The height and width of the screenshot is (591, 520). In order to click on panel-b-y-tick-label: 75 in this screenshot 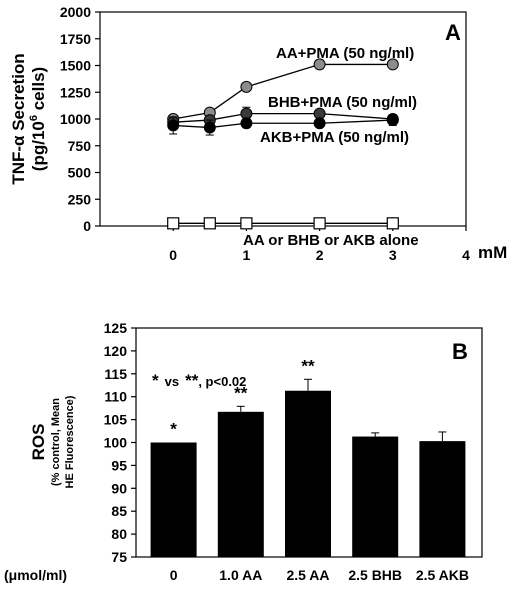, I will do `click(119, 557)`.